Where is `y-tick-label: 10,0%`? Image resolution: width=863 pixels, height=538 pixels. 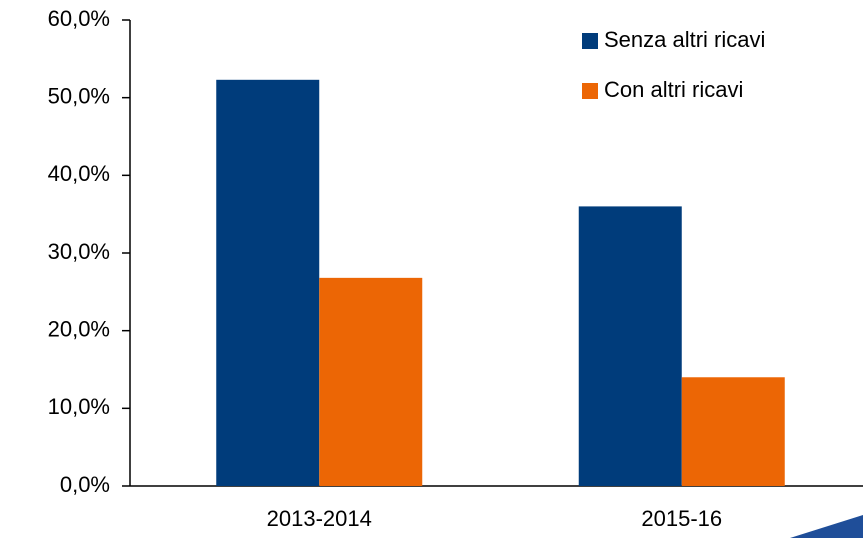
y-tick-label: 10,0% is located at coordinates (79, 406).